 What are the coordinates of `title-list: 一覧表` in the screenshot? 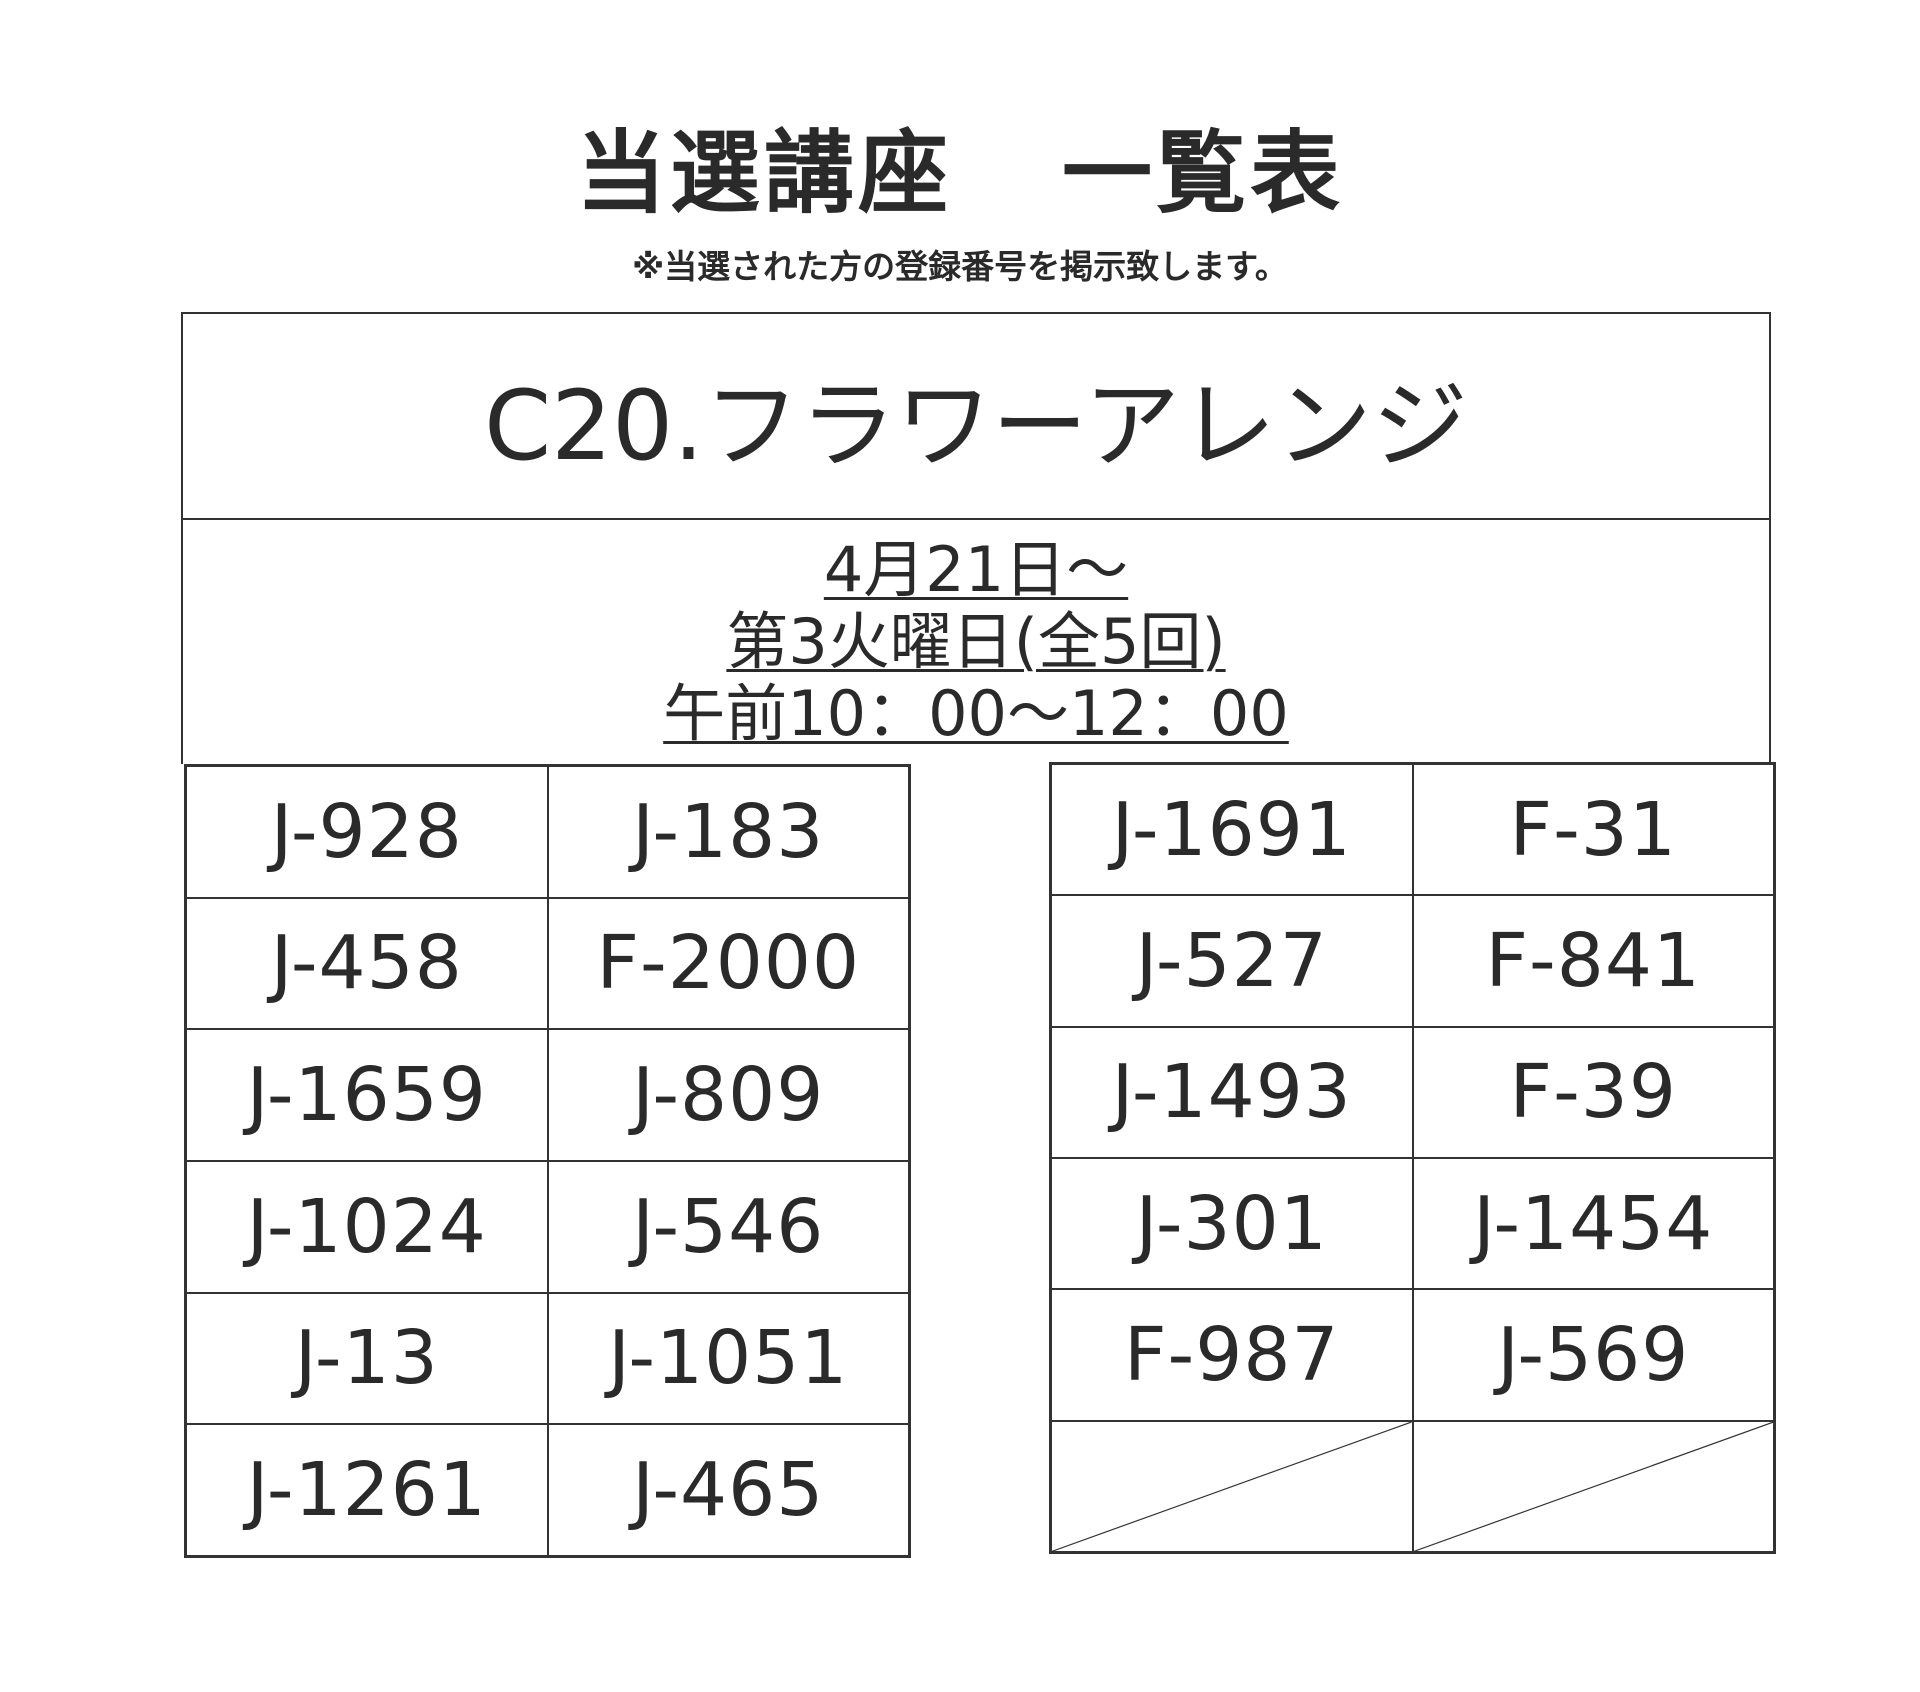 It's located at (1203, 173).